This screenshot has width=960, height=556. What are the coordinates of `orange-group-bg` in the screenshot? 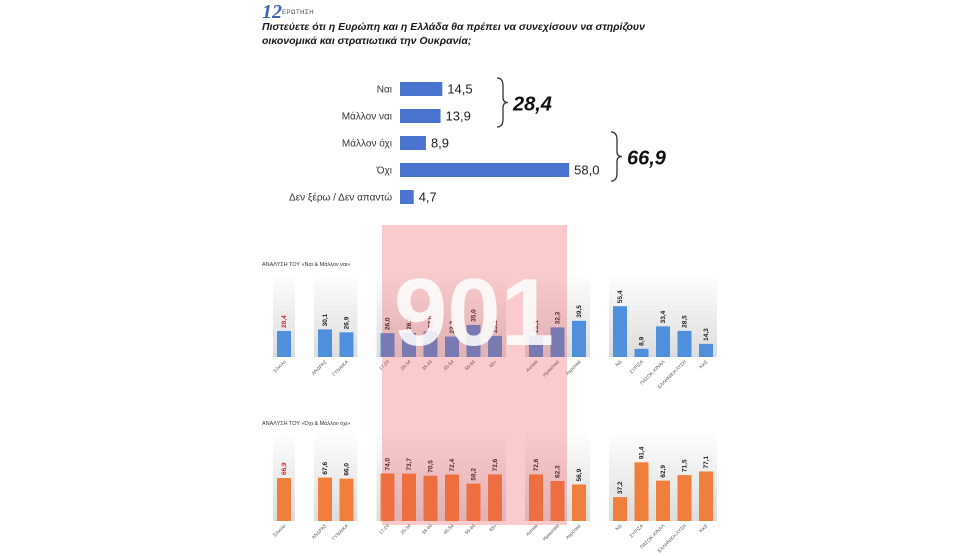 It's located at (441, 475).